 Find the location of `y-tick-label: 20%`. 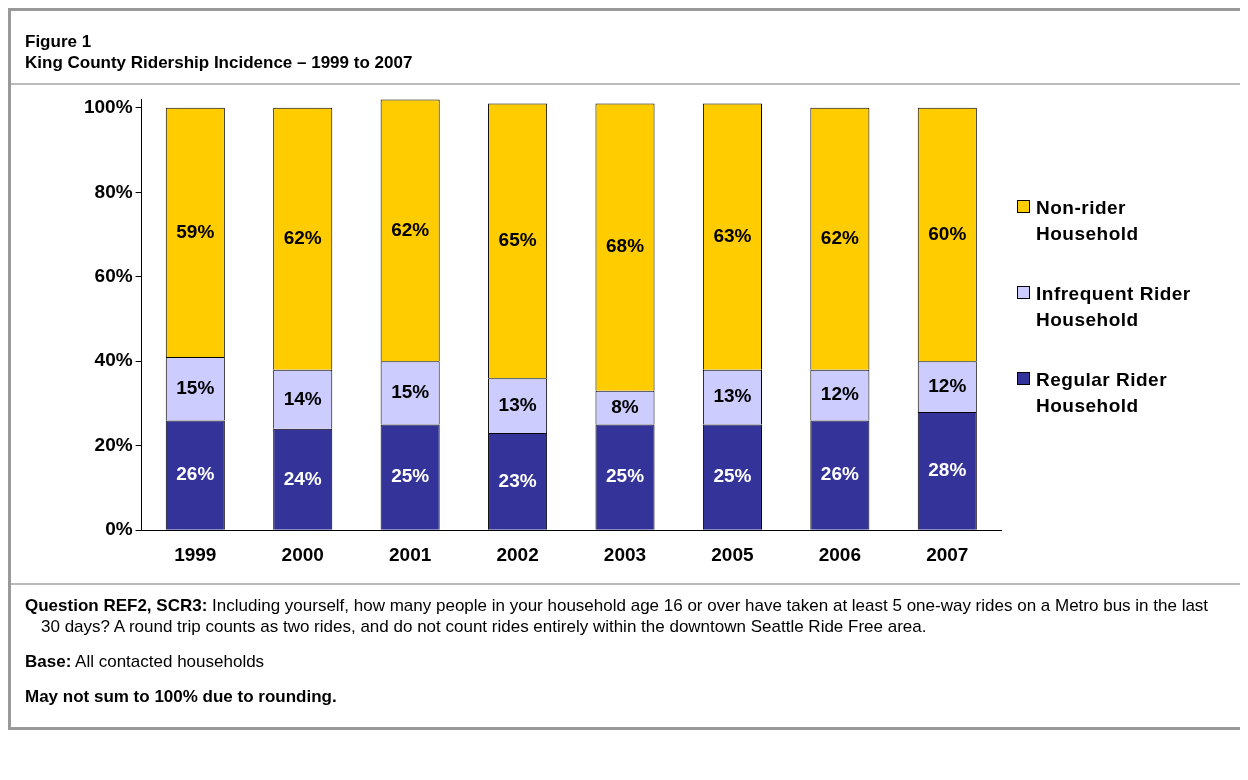

y-tick-label: 20% is located at coordinates (113, 444).